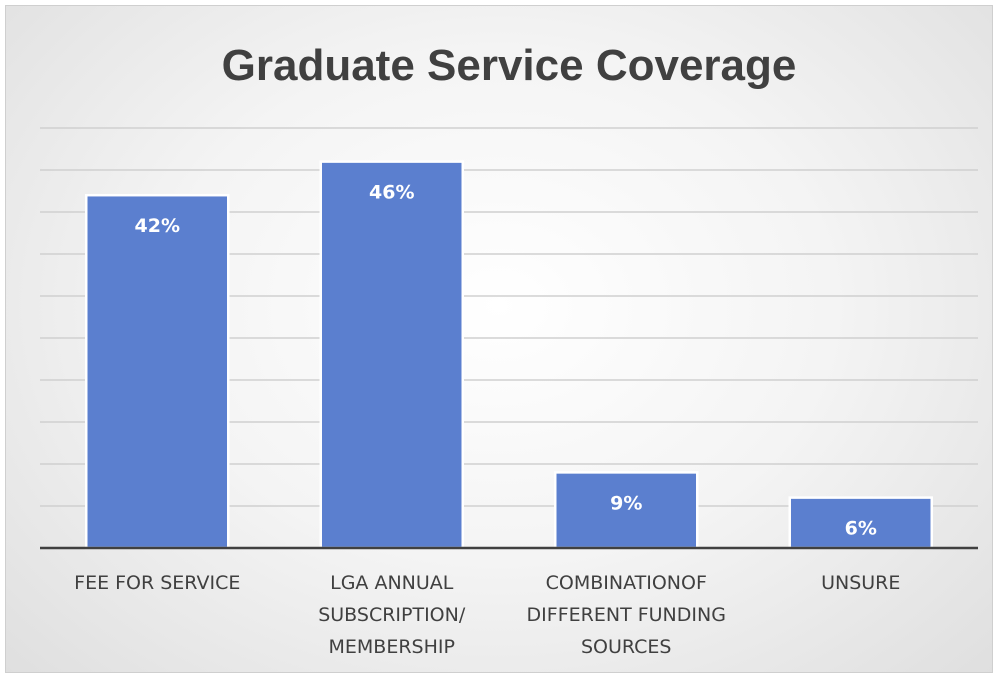 Image resolution: width=1000 pixels, height=679 pixels. I want to click on category-label: LGA ANNUAL SUBSCRIPTION/MEMBERSHIP, so click(392, 615).